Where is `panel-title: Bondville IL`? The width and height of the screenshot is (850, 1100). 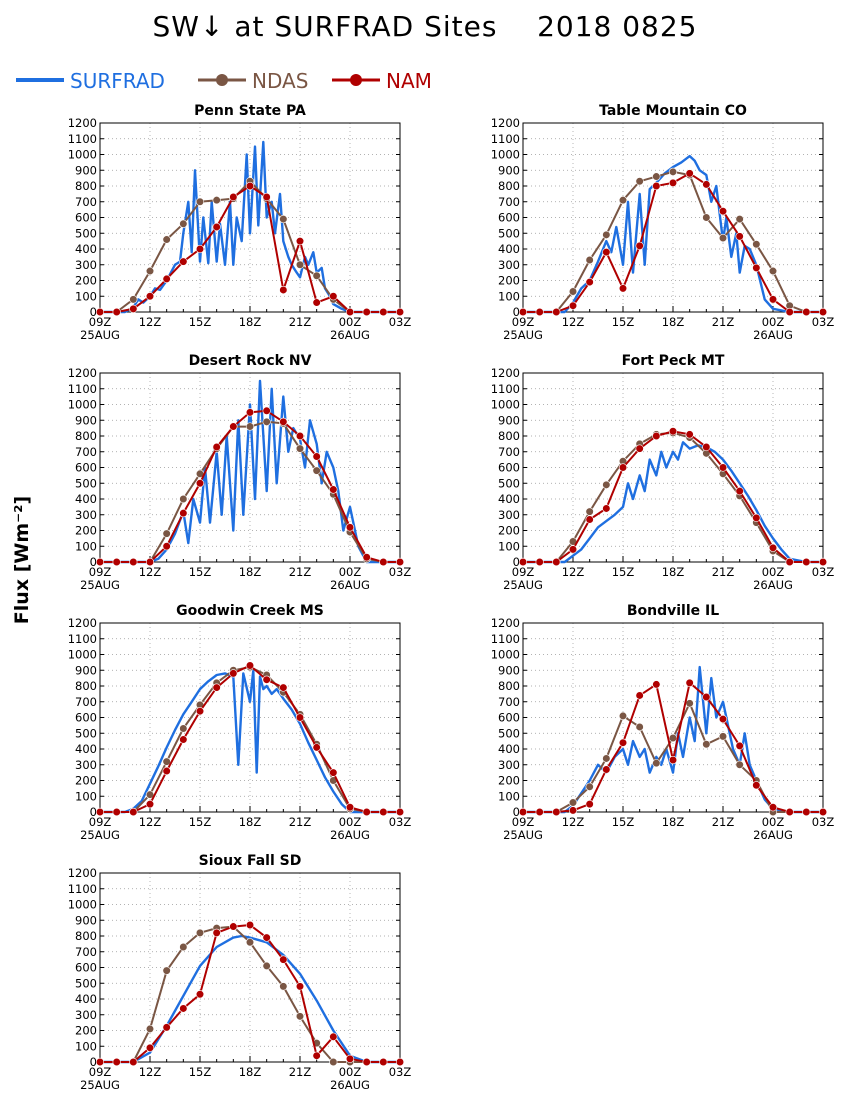
panel-title: Bondville IL is located at coordinates (673, 611).